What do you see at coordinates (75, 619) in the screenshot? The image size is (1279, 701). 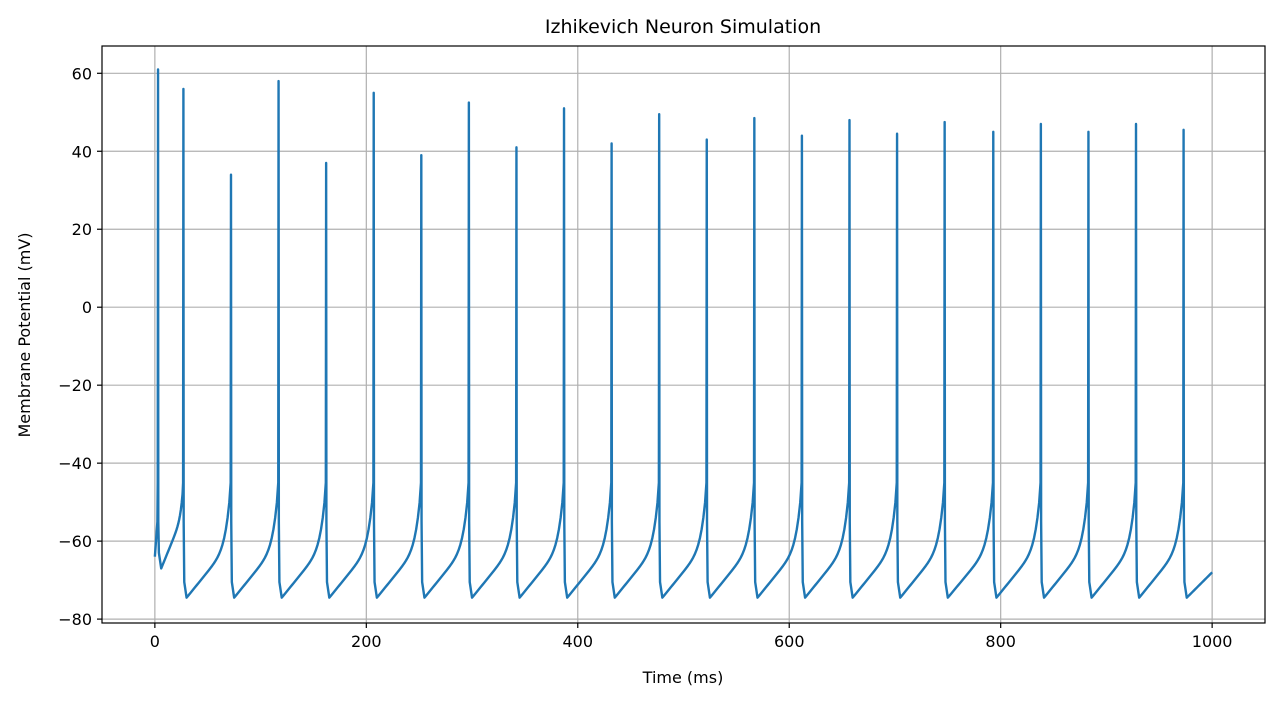 I see `y-tick-label: −80` at bounding box center [75, 619].